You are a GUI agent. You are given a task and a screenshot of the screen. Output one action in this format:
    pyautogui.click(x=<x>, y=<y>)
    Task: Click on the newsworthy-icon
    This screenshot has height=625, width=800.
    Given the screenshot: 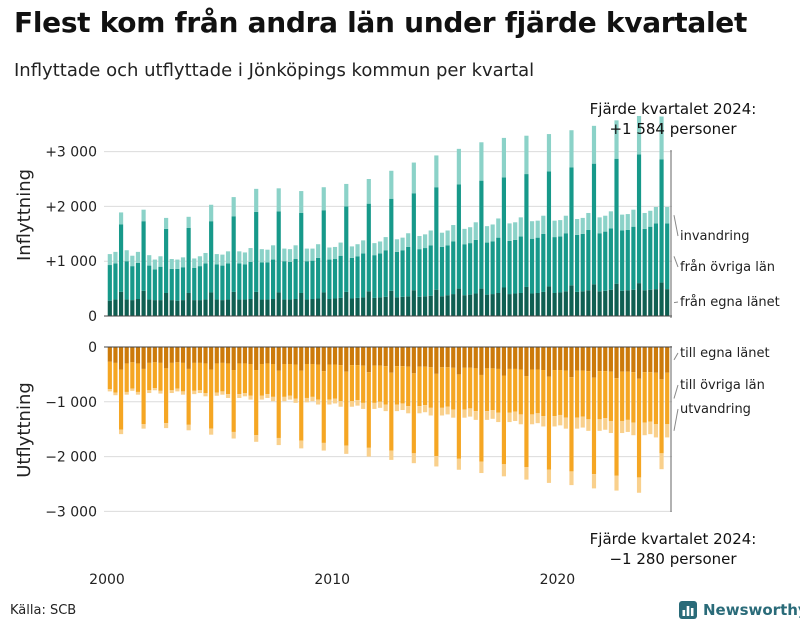 What is the action you would take?
    pyautogui.click(x=688, y=610)
    